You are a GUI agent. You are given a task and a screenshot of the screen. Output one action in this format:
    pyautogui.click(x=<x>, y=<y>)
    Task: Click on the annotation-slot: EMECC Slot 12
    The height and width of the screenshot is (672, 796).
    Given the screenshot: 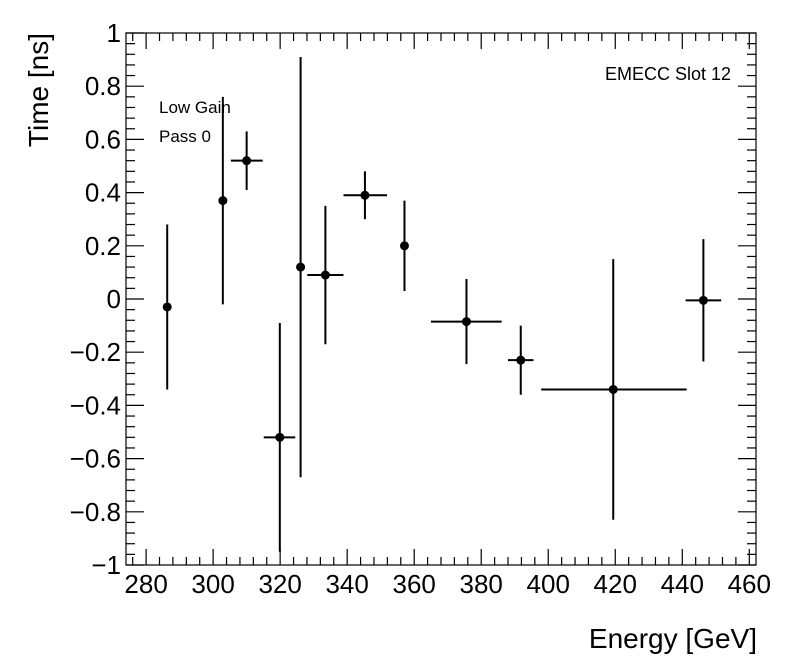 What is the action you would take?
    pyautogui.click(x=668, y=74)
    